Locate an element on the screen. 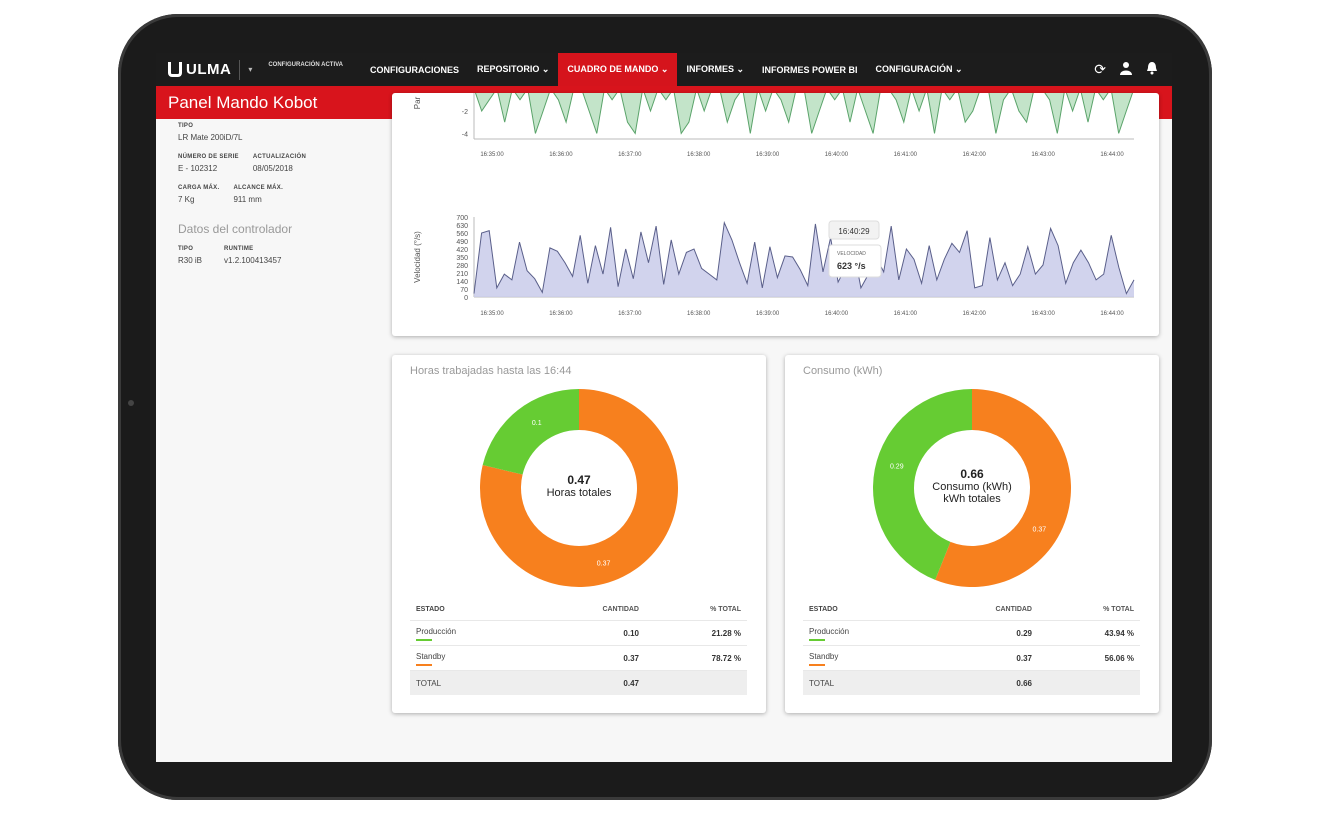 The height and width of the screenshot is (820, 1340). nav-repositorio: REPOSITORIO ⌄ is located at coordinates (513, 69).